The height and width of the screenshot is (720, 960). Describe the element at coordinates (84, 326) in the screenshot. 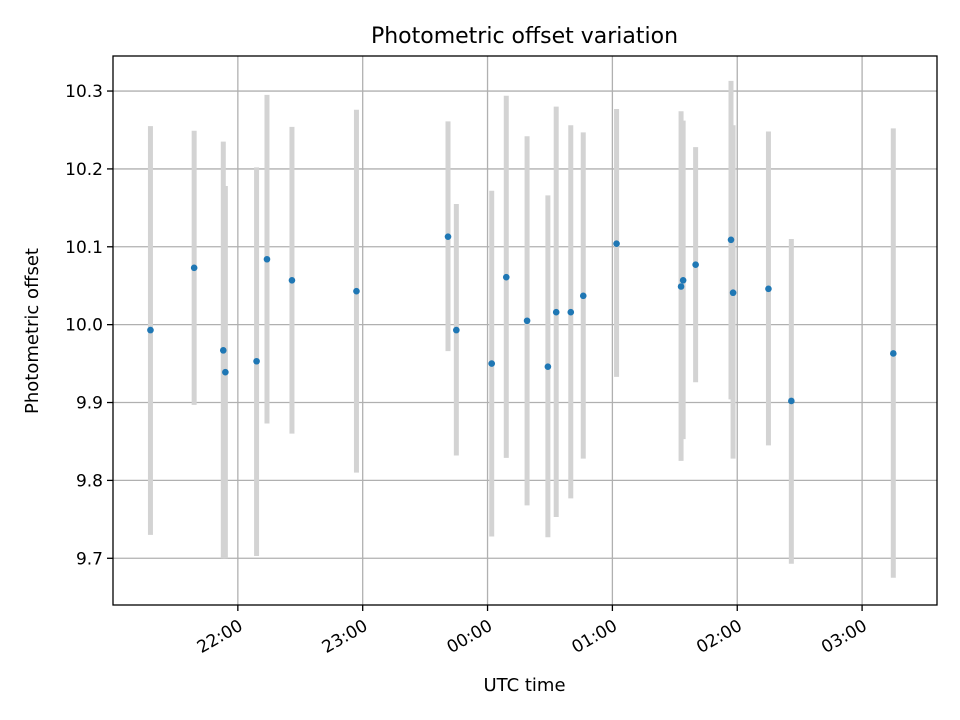

I see `y-tick-label: 10.0` at that location.